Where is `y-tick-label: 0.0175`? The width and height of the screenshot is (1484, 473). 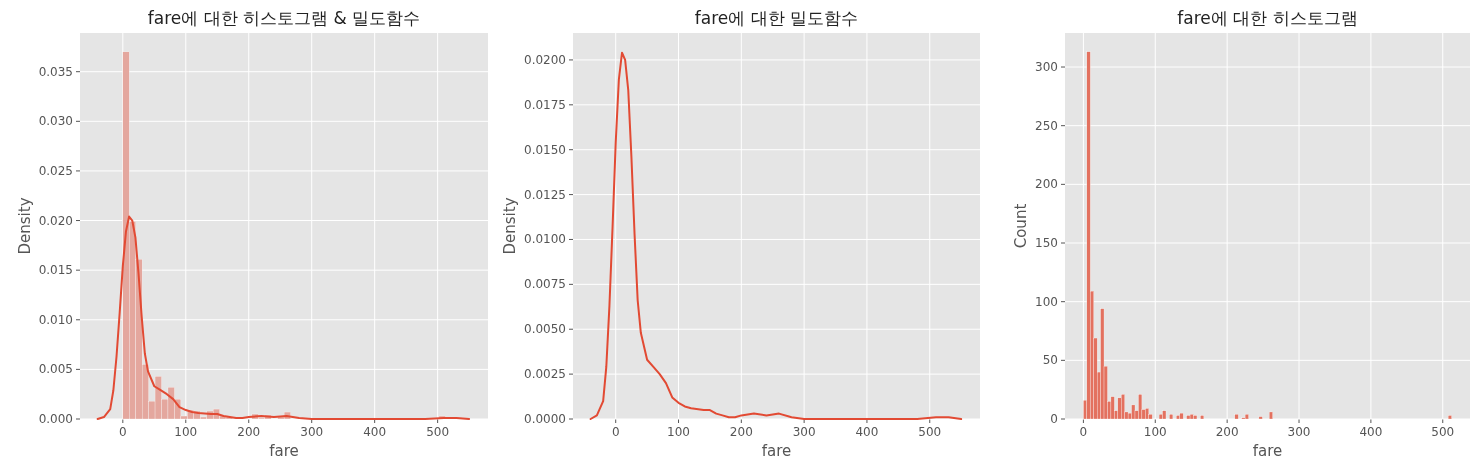
y-tick-label: 0.0175 is located at coordinates (545, 104).